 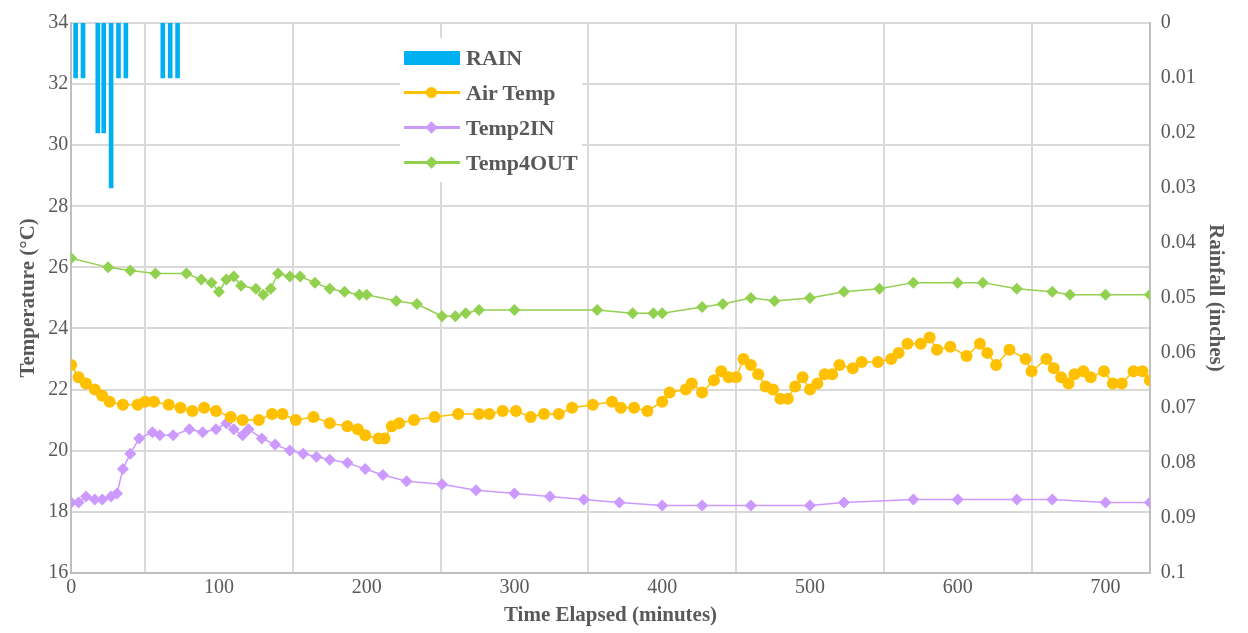 I want to click on y-tick-label: 28, so click(x=58, y=204).